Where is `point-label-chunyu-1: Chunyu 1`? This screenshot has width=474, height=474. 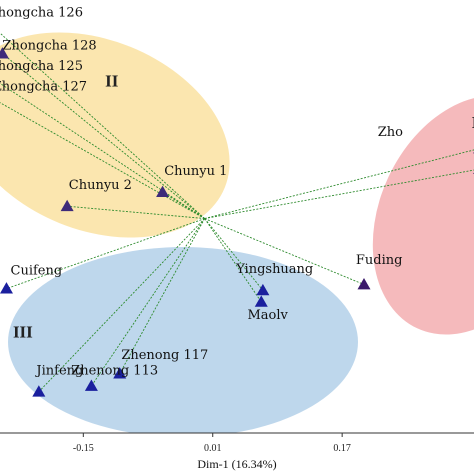
point-label-chunyu-1: Chunyu 1 is located at coordinates (195, 171).